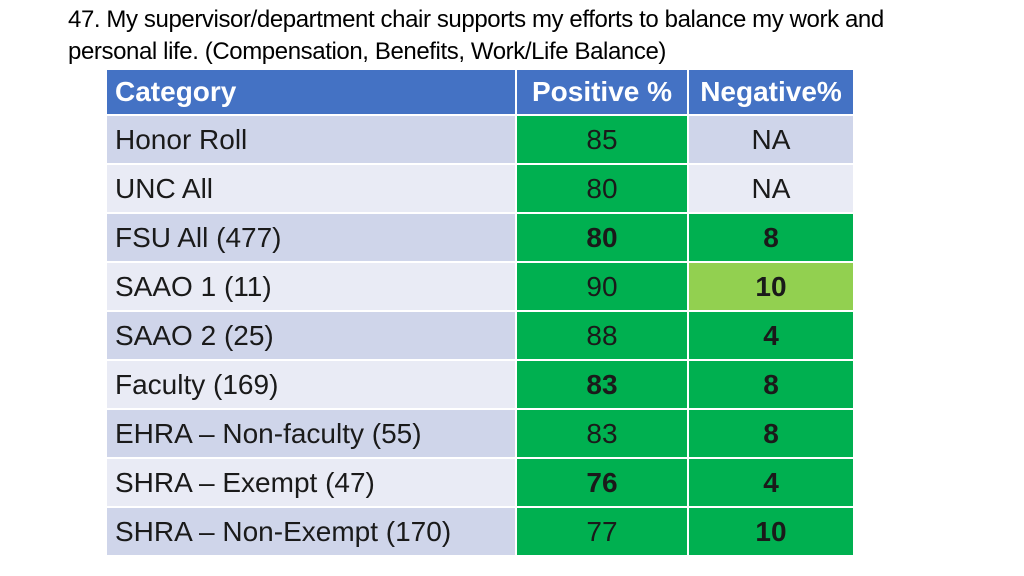 The width and height of the screenshot is (1024, 576). I want to click on category-cell: UNC All, so click(311, 188).